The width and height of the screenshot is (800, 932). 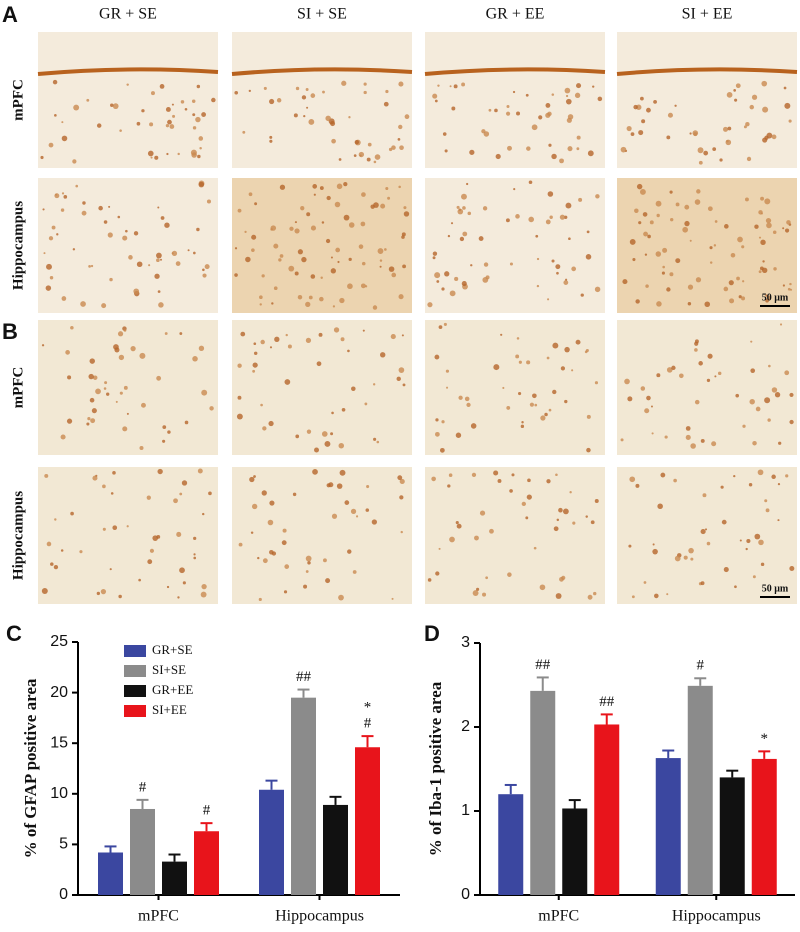 I want to click on legend-swatch, so click(x=135, y=711).